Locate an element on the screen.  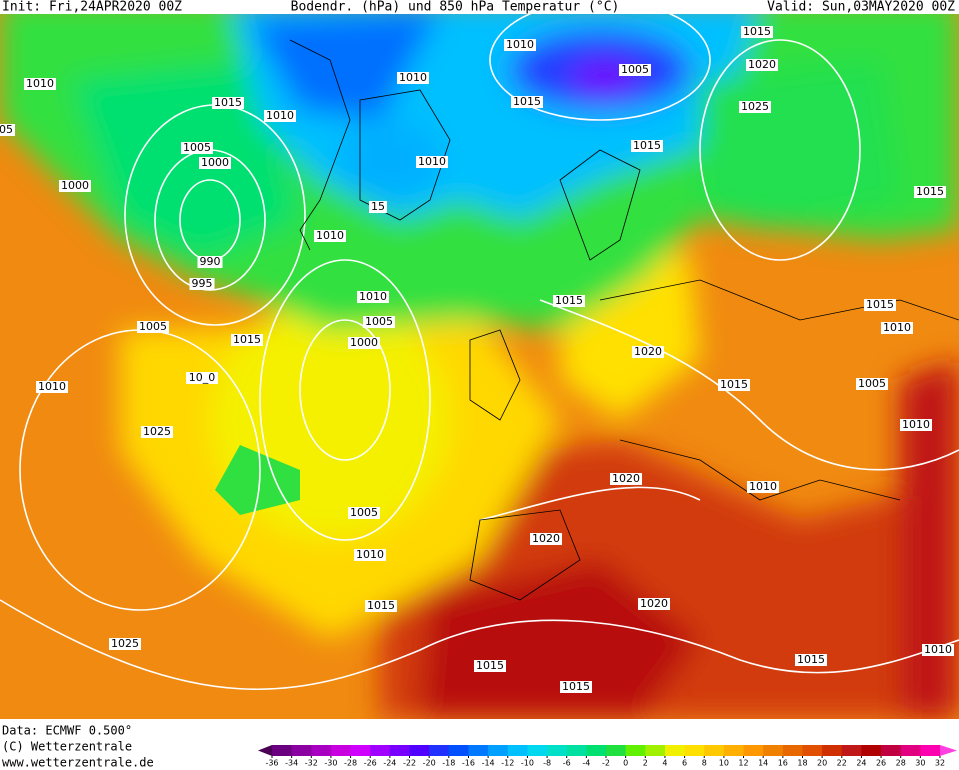
colorbar-label: 2 is located at coordinates (645, 763).